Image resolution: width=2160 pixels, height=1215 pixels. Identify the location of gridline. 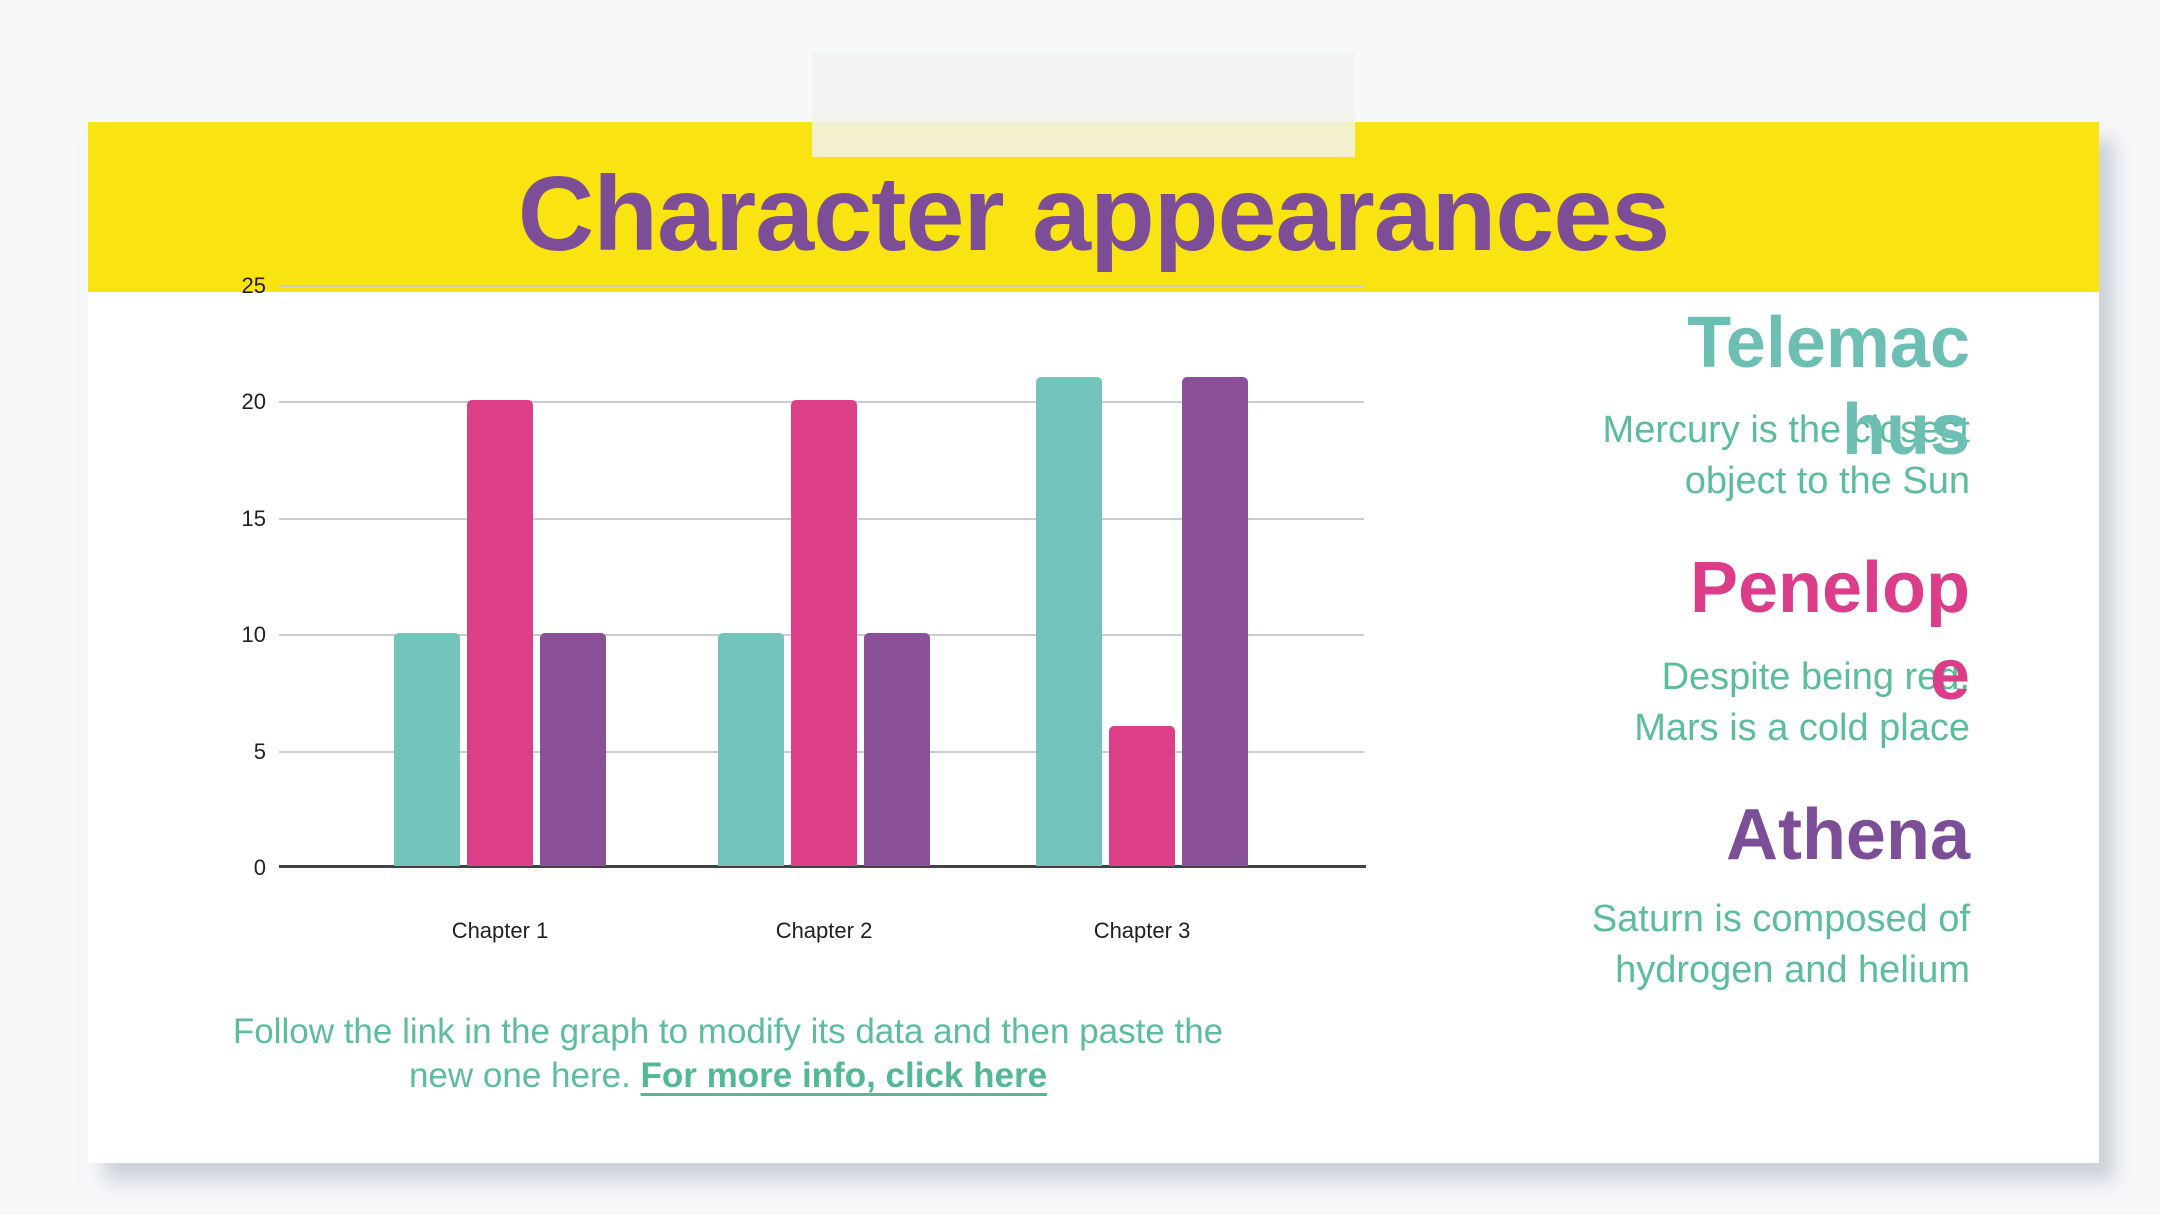
(821, 286).